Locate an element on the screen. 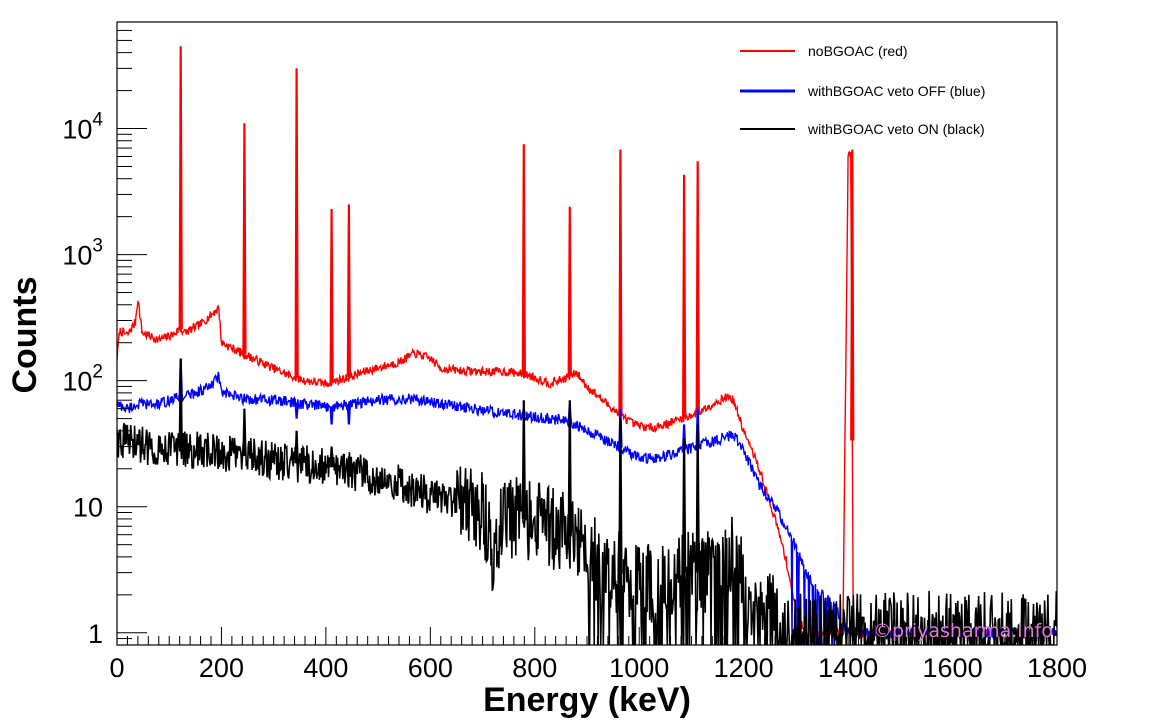 The image size is (1158, 725). legend-label-3: withBGOAC veto ON (black) is located at coordinates (896, 129).